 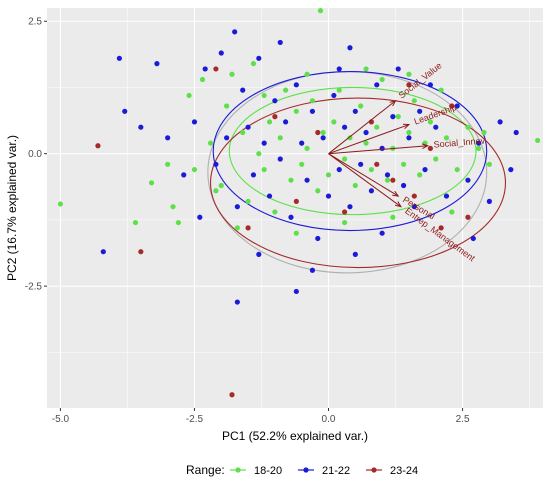 I want to click on y-axis-ticks: 2.5 0.0 -2.5, so click(x=36, y=155).